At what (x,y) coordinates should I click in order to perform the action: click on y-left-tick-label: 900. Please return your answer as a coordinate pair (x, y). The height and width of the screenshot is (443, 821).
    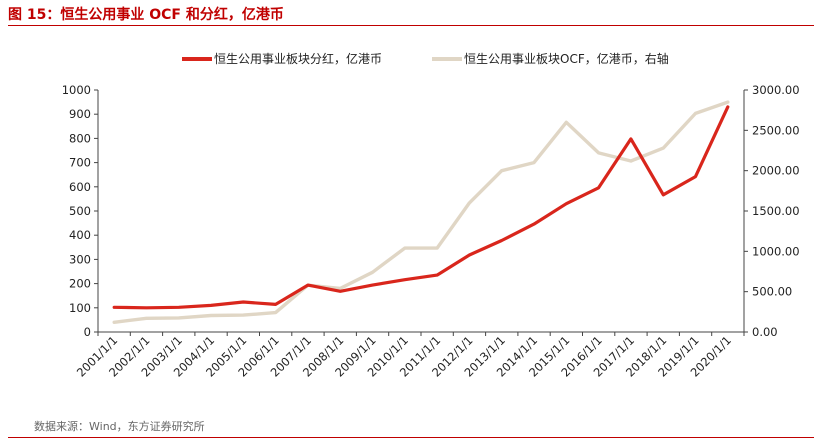
    Looking at the image, I should click on (80, 114).